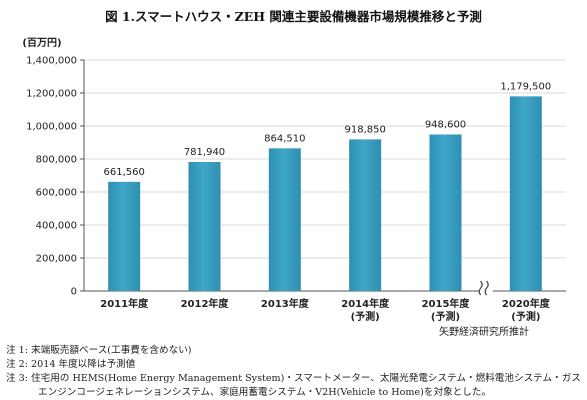  Describe the element at coordinates (74, 292) in the screenshot. I see `y-tick-label: 0` at that location.